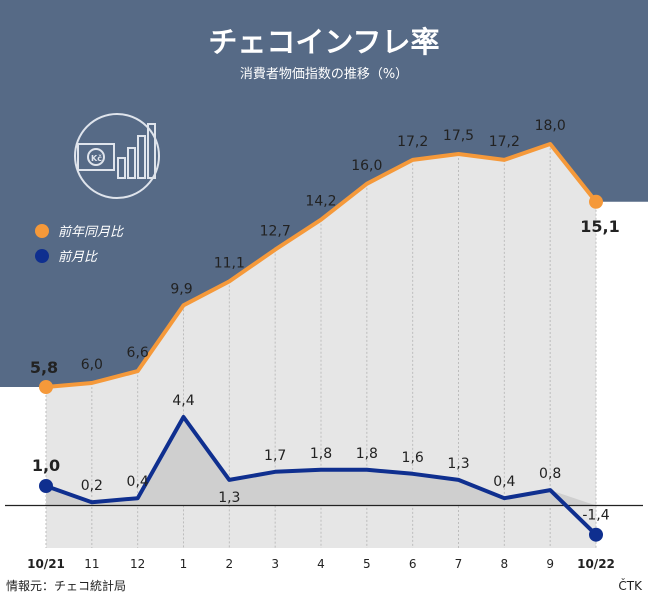  Describe the element at coordinates (321, 564) in the screenshot. I see `x-tick-label: 4` at that location.